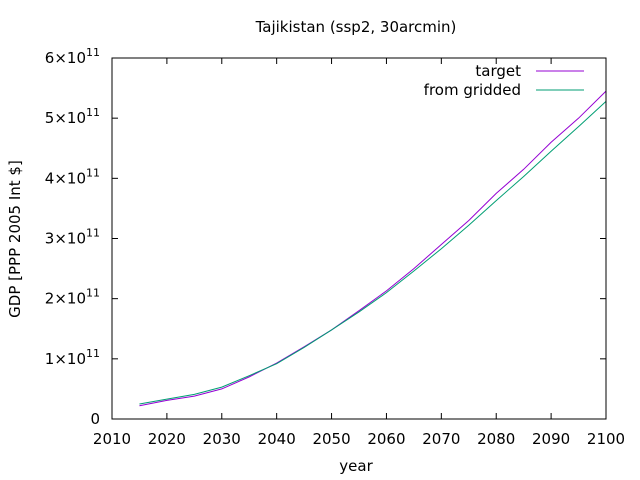 This screenshot has height=480, width=640. What do you see at coordinates (222, 439) in the screenshot?
I see `x-tick-label: 2030` at bounding box center [222, 439].